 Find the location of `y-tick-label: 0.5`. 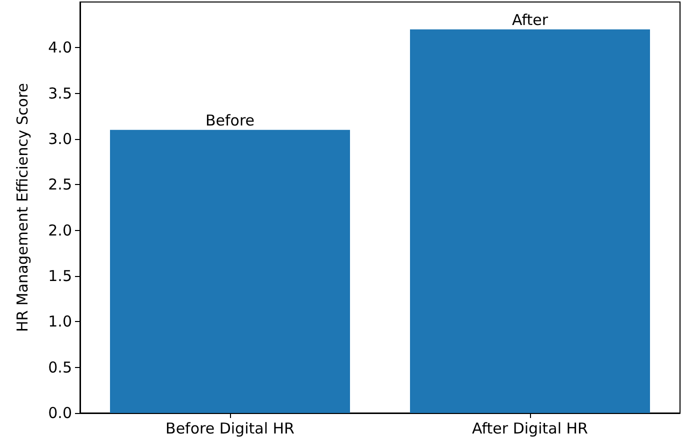

y-tick-label: 0.5 is located at coordinates (60, 367).